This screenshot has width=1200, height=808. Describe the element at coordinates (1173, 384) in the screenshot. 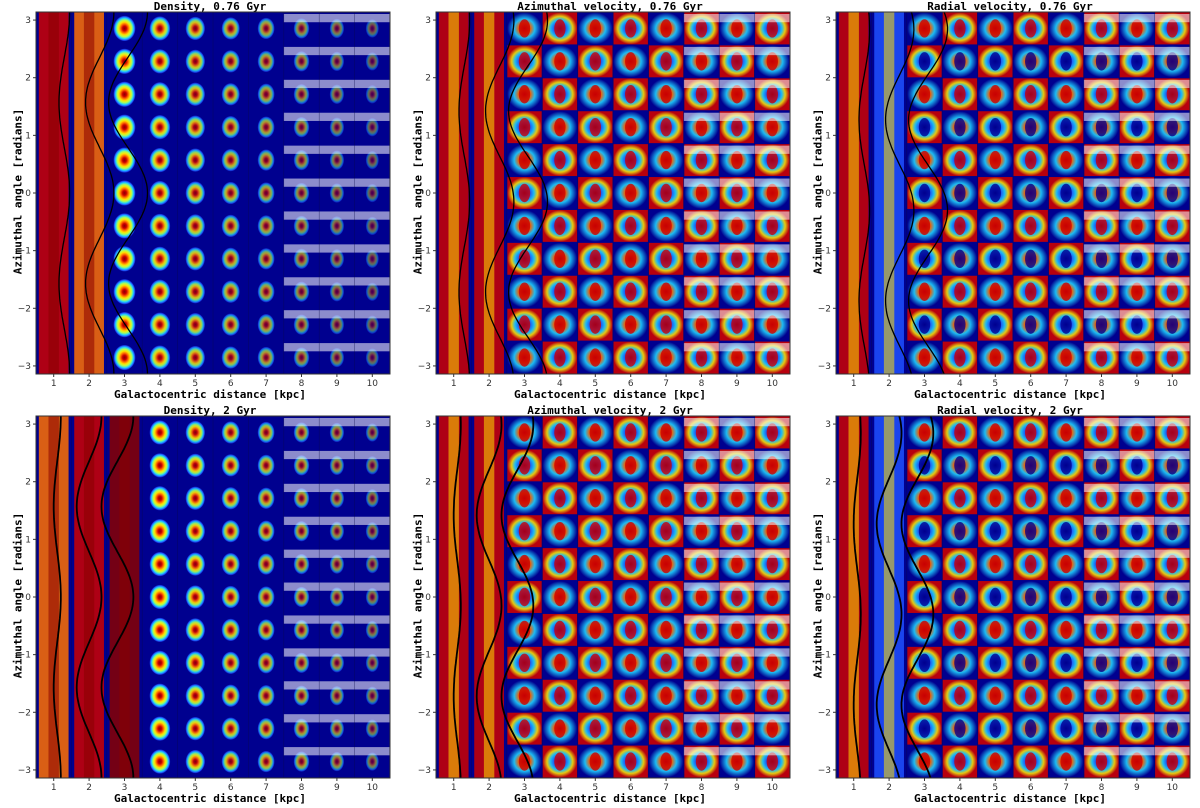

I see `x-tick-label: 10` at that location.